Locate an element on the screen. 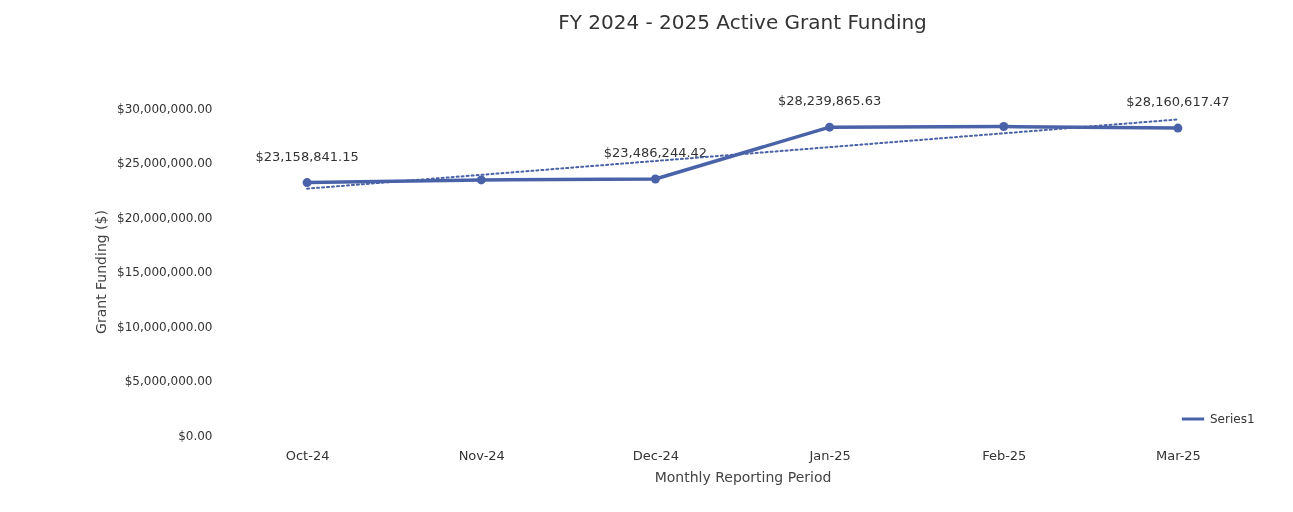 Image resolution: width=1293 pixels, height=512 pixels. y-tick-label: $30,000,000.00 is located at coordinates (165, 108).